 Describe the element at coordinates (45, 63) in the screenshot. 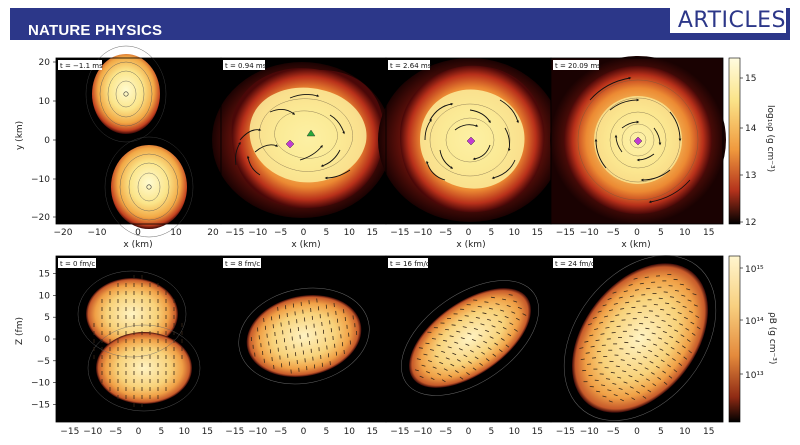

I see `top-y-tick: 20` at that location.